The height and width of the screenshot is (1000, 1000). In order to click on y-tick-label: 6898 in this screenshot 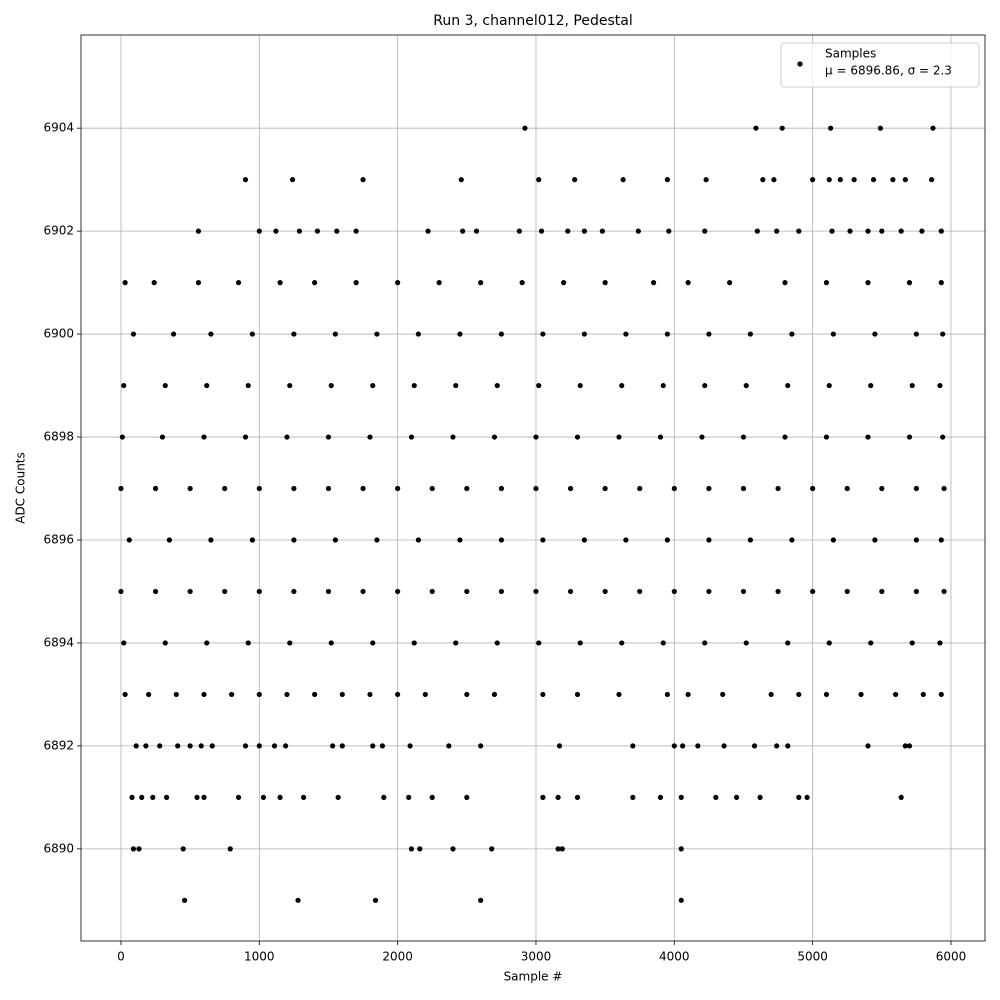, I will do `click(58, 437)`.